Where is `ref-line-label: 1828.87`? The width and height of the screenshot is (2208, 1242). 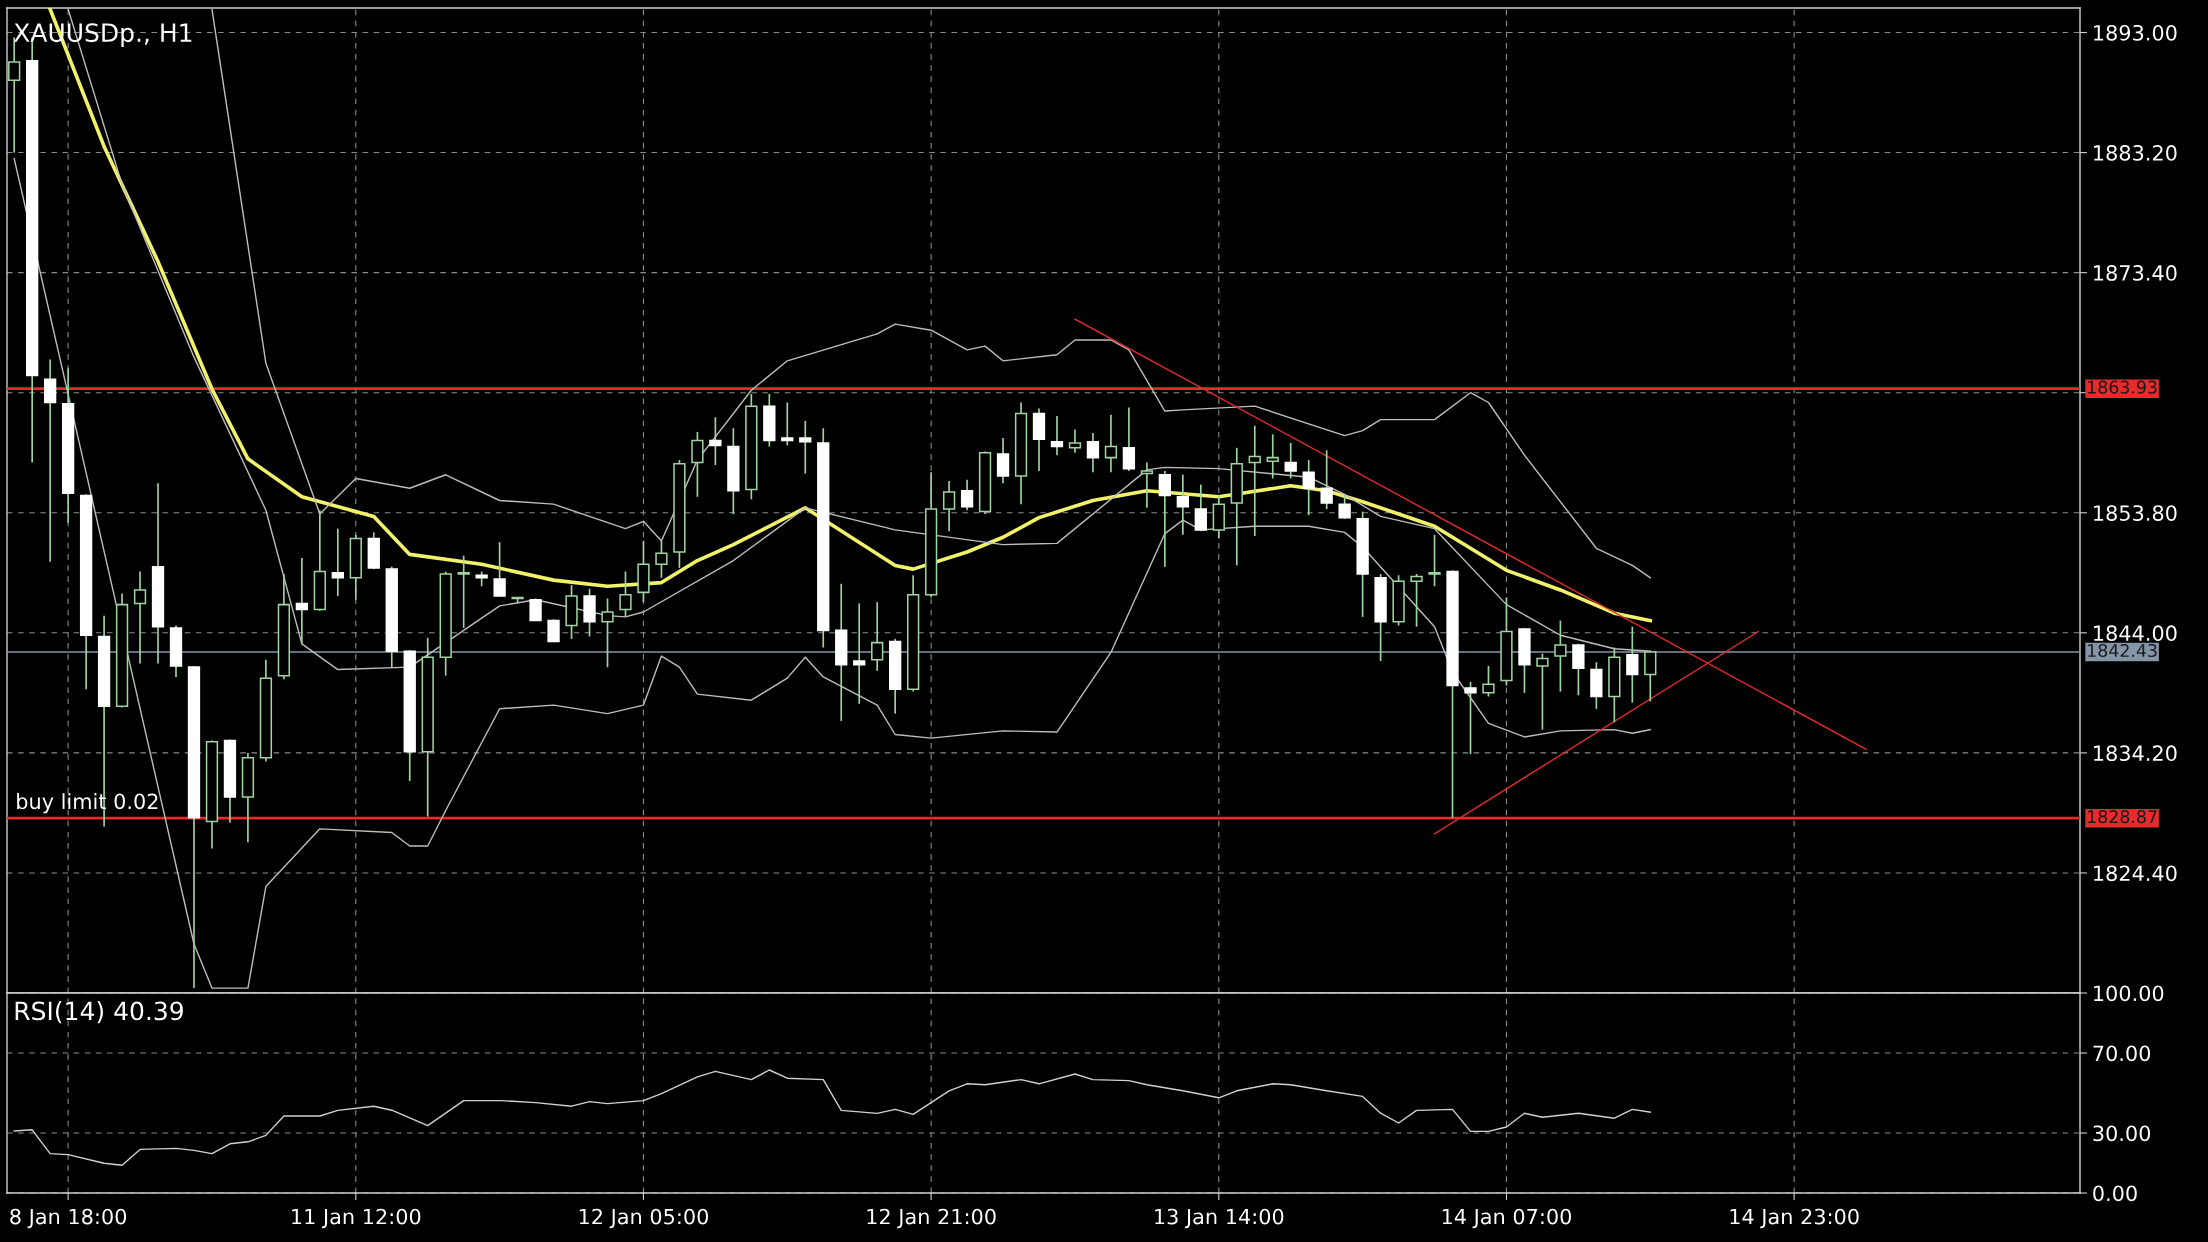
ref-line-label: 1828.87 is located at coordinates (2122, 817).